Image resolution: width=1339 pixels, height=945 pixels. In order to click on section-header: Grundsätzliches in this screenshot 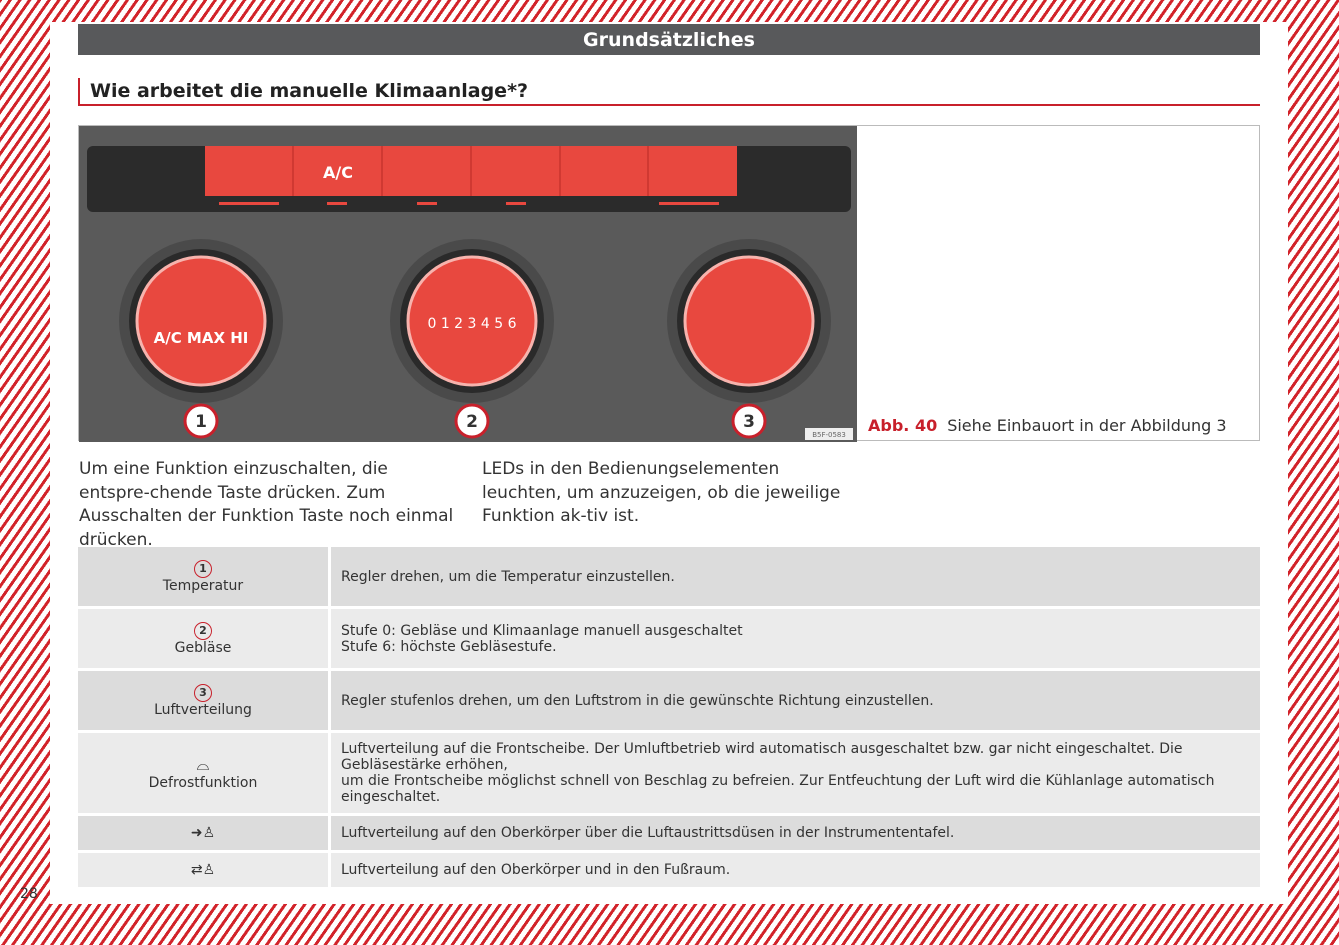, I will do `click(669, 39)`.